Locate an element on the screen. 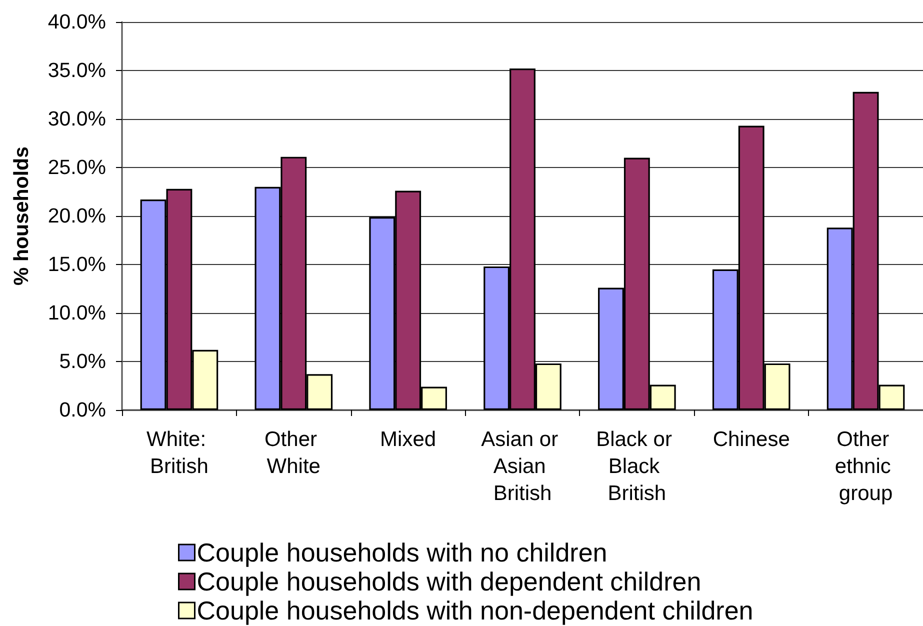  x-tick-label: White: British is located at coordinates (179, 453).